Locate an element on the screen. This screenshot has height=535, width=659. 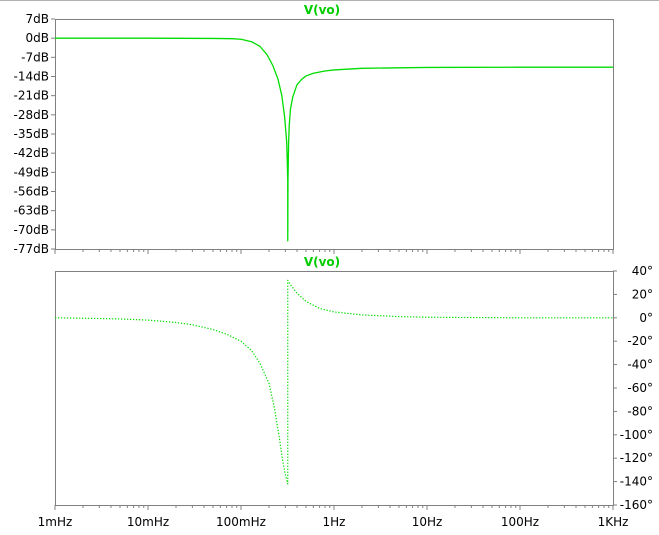
phase-ytick-label: -60° is located at coordinates (640, 388).